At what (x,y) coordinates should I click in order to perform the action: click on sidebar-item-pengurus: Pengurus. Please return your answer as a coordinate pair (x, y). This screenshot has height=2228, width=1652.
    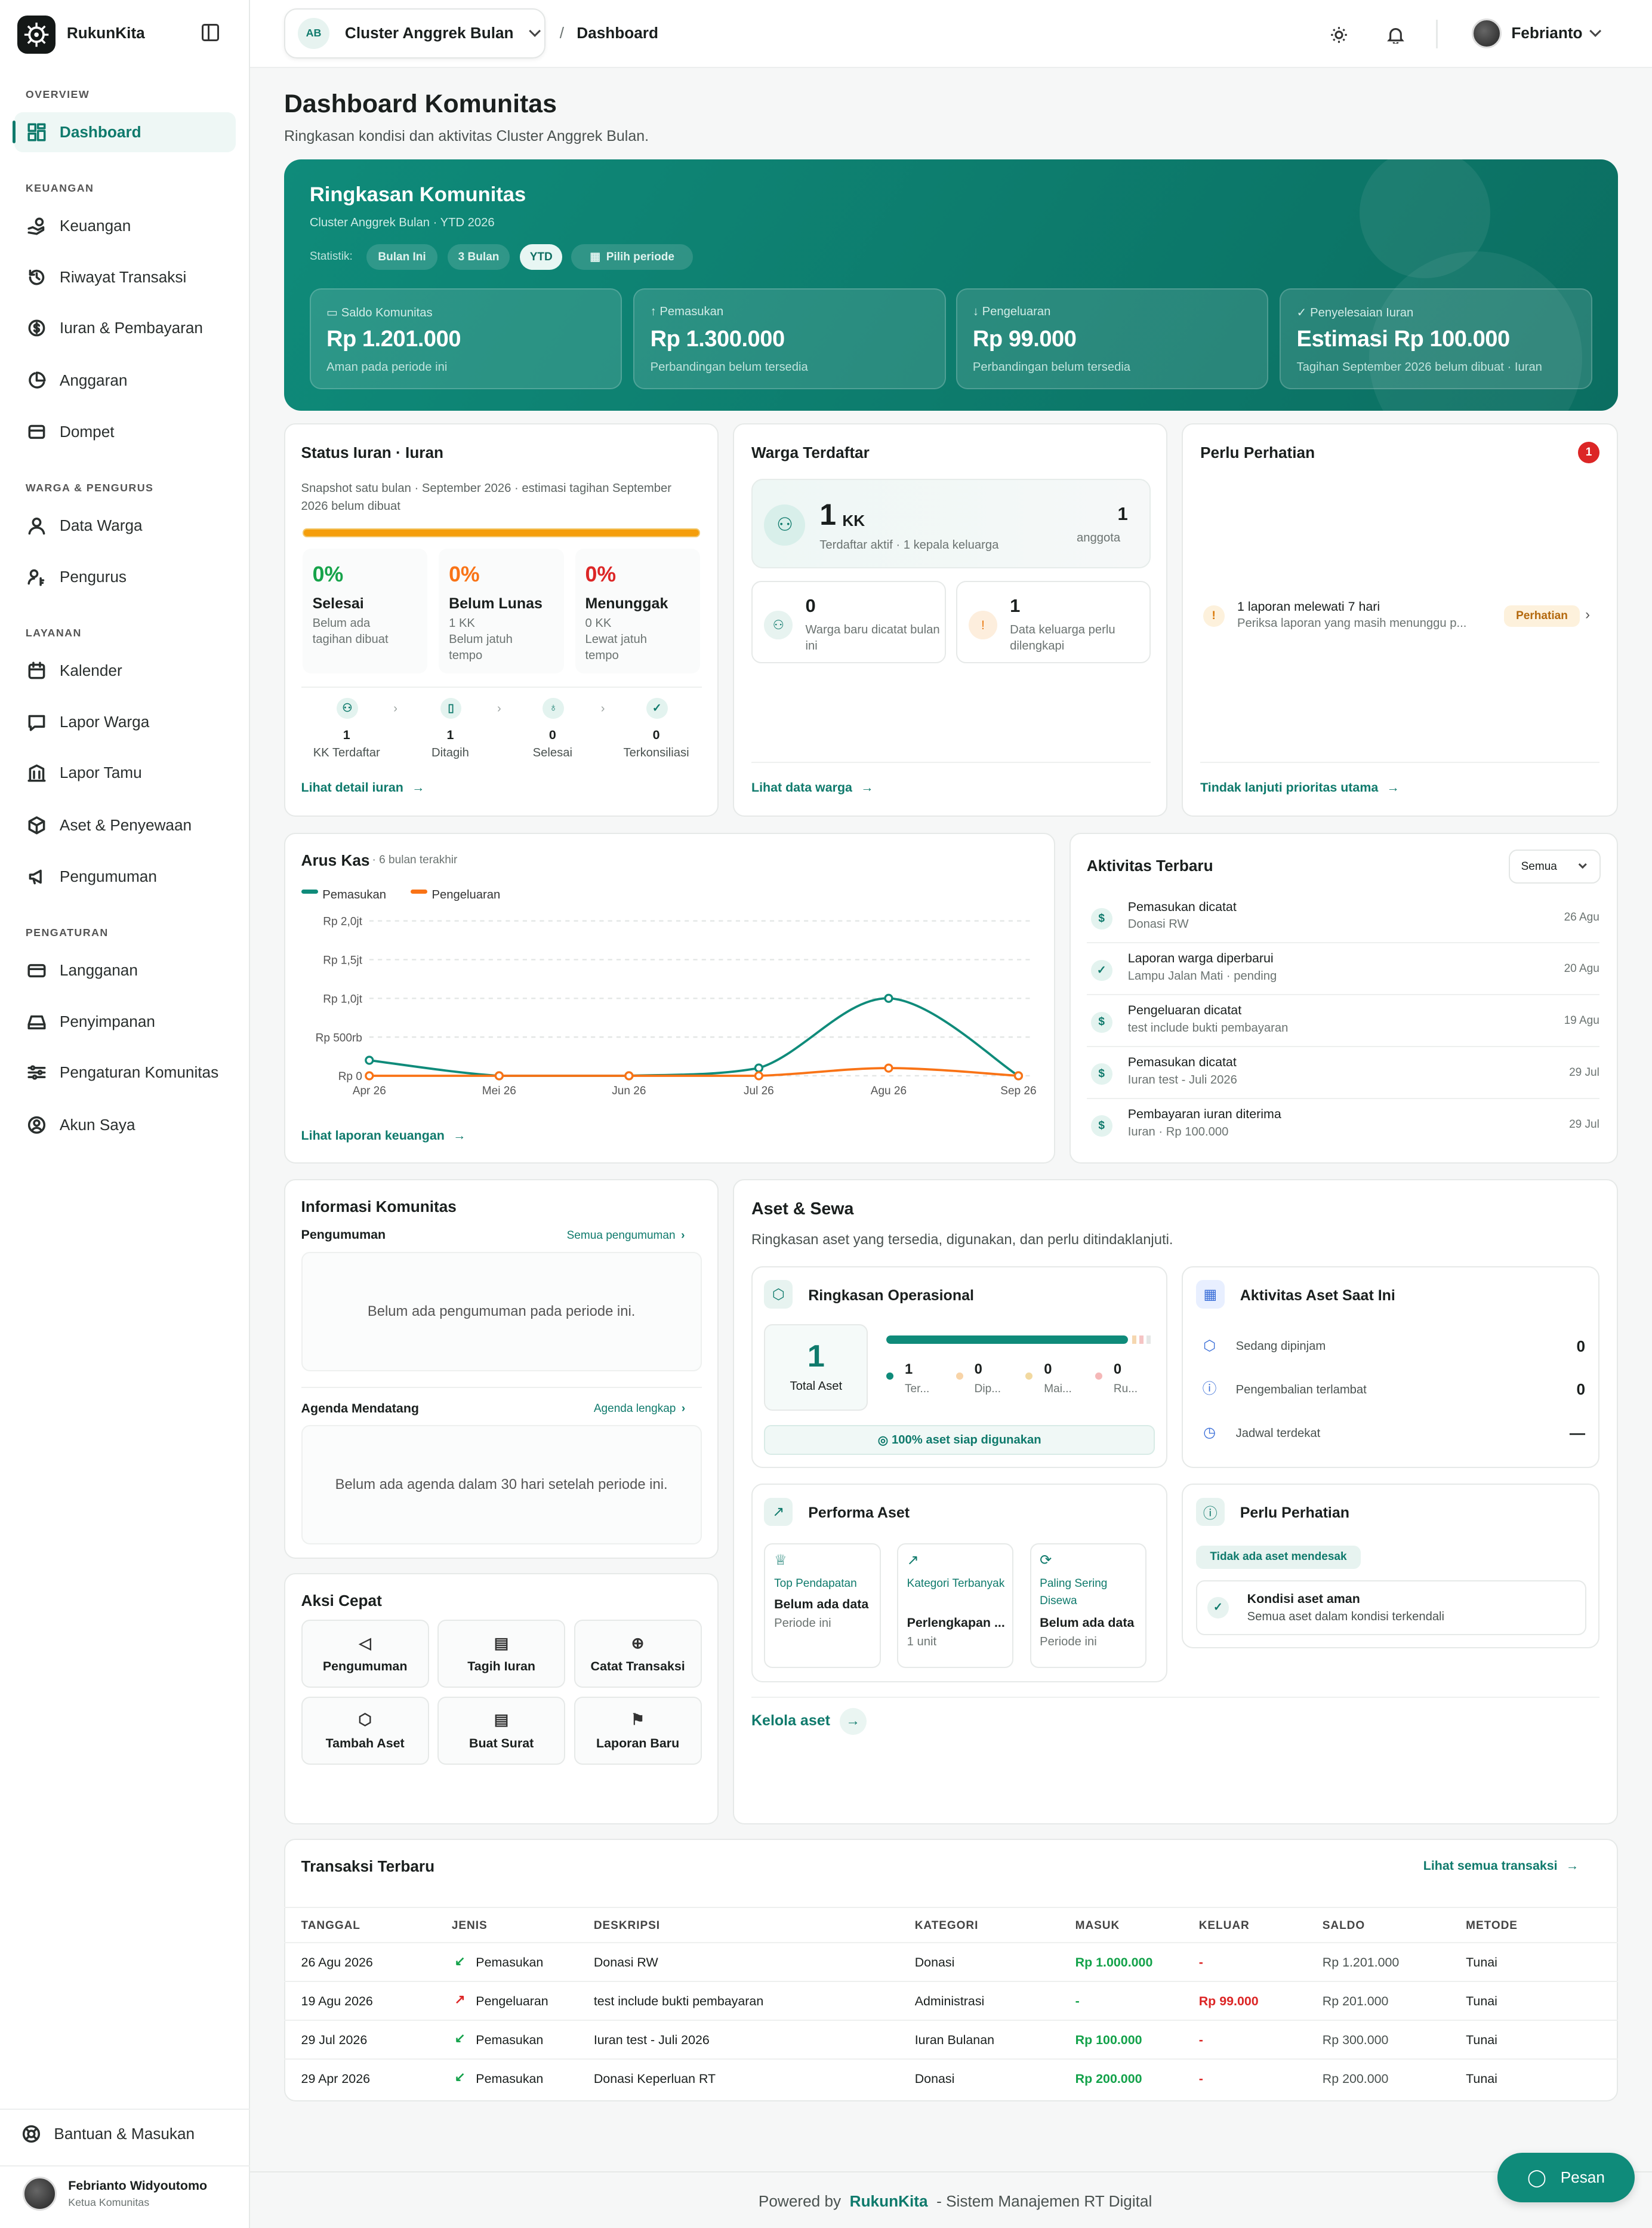
    Looking at the image, I should click on (125, 577).